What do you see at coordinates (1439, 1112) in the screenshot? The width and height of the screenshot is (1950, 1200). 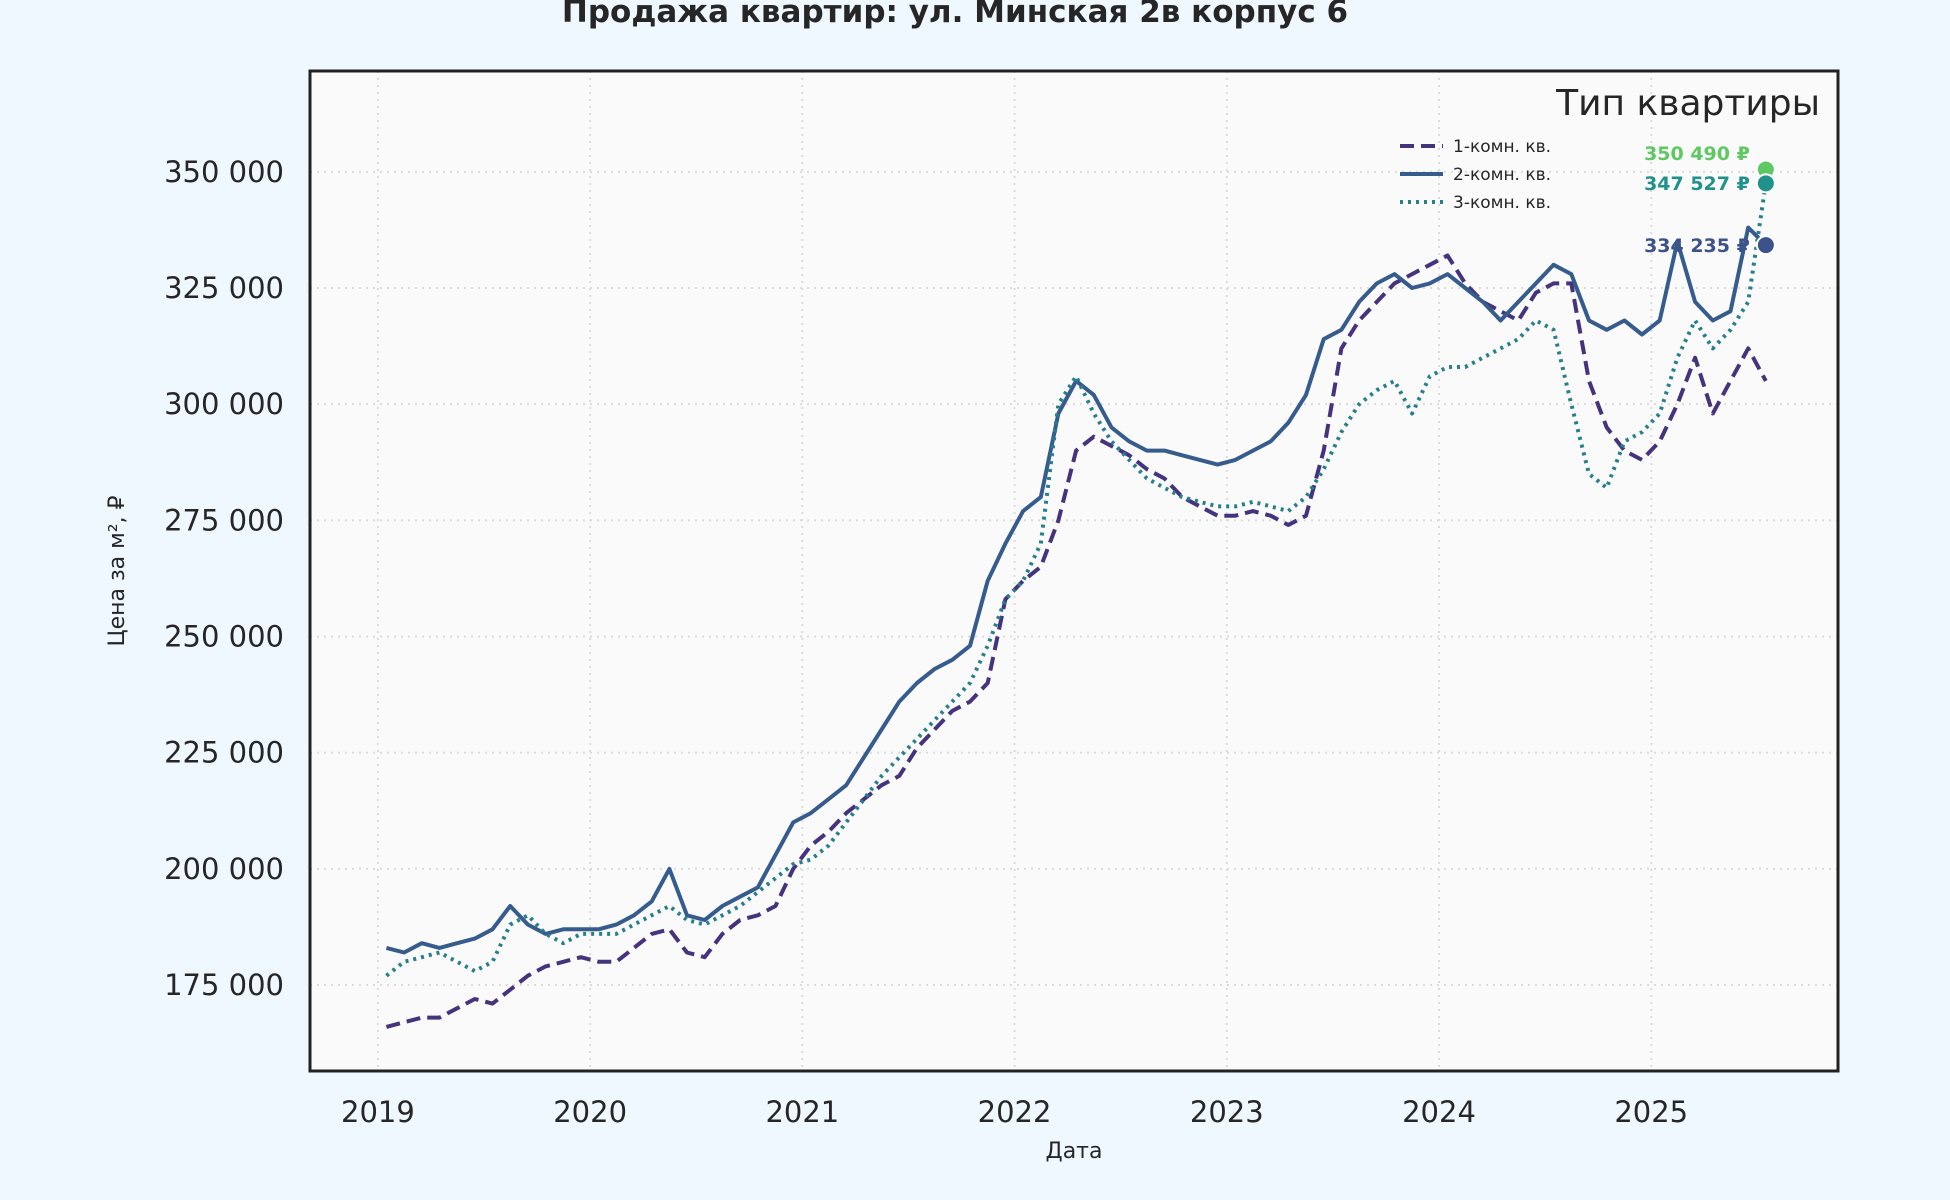 I see `x-tick-label: 2024` at bounding box center [1439, 1112].